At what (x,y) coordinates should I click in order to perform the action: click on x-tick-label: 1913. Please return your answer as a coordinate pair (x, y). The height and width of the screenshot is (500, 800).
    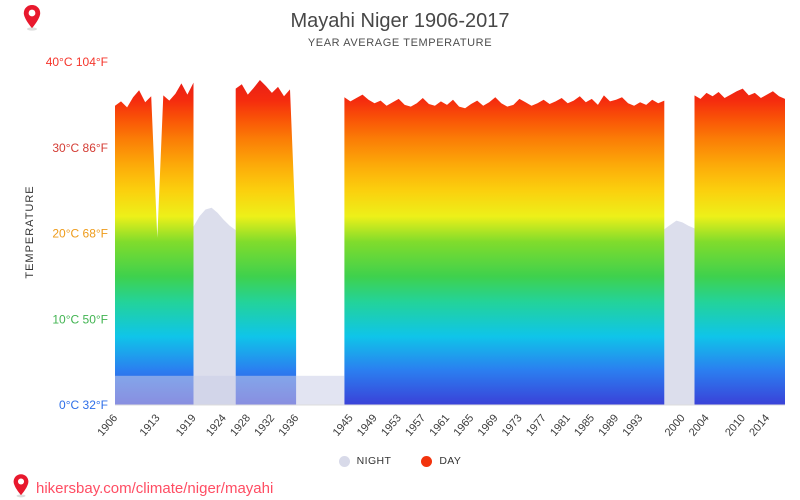
    Looking at the image, I should click on (150, 425).